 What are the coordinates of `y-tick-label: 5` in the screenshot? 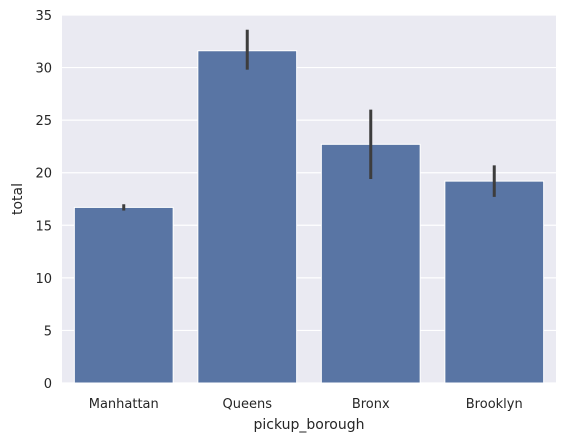 It's located at (48, 331).